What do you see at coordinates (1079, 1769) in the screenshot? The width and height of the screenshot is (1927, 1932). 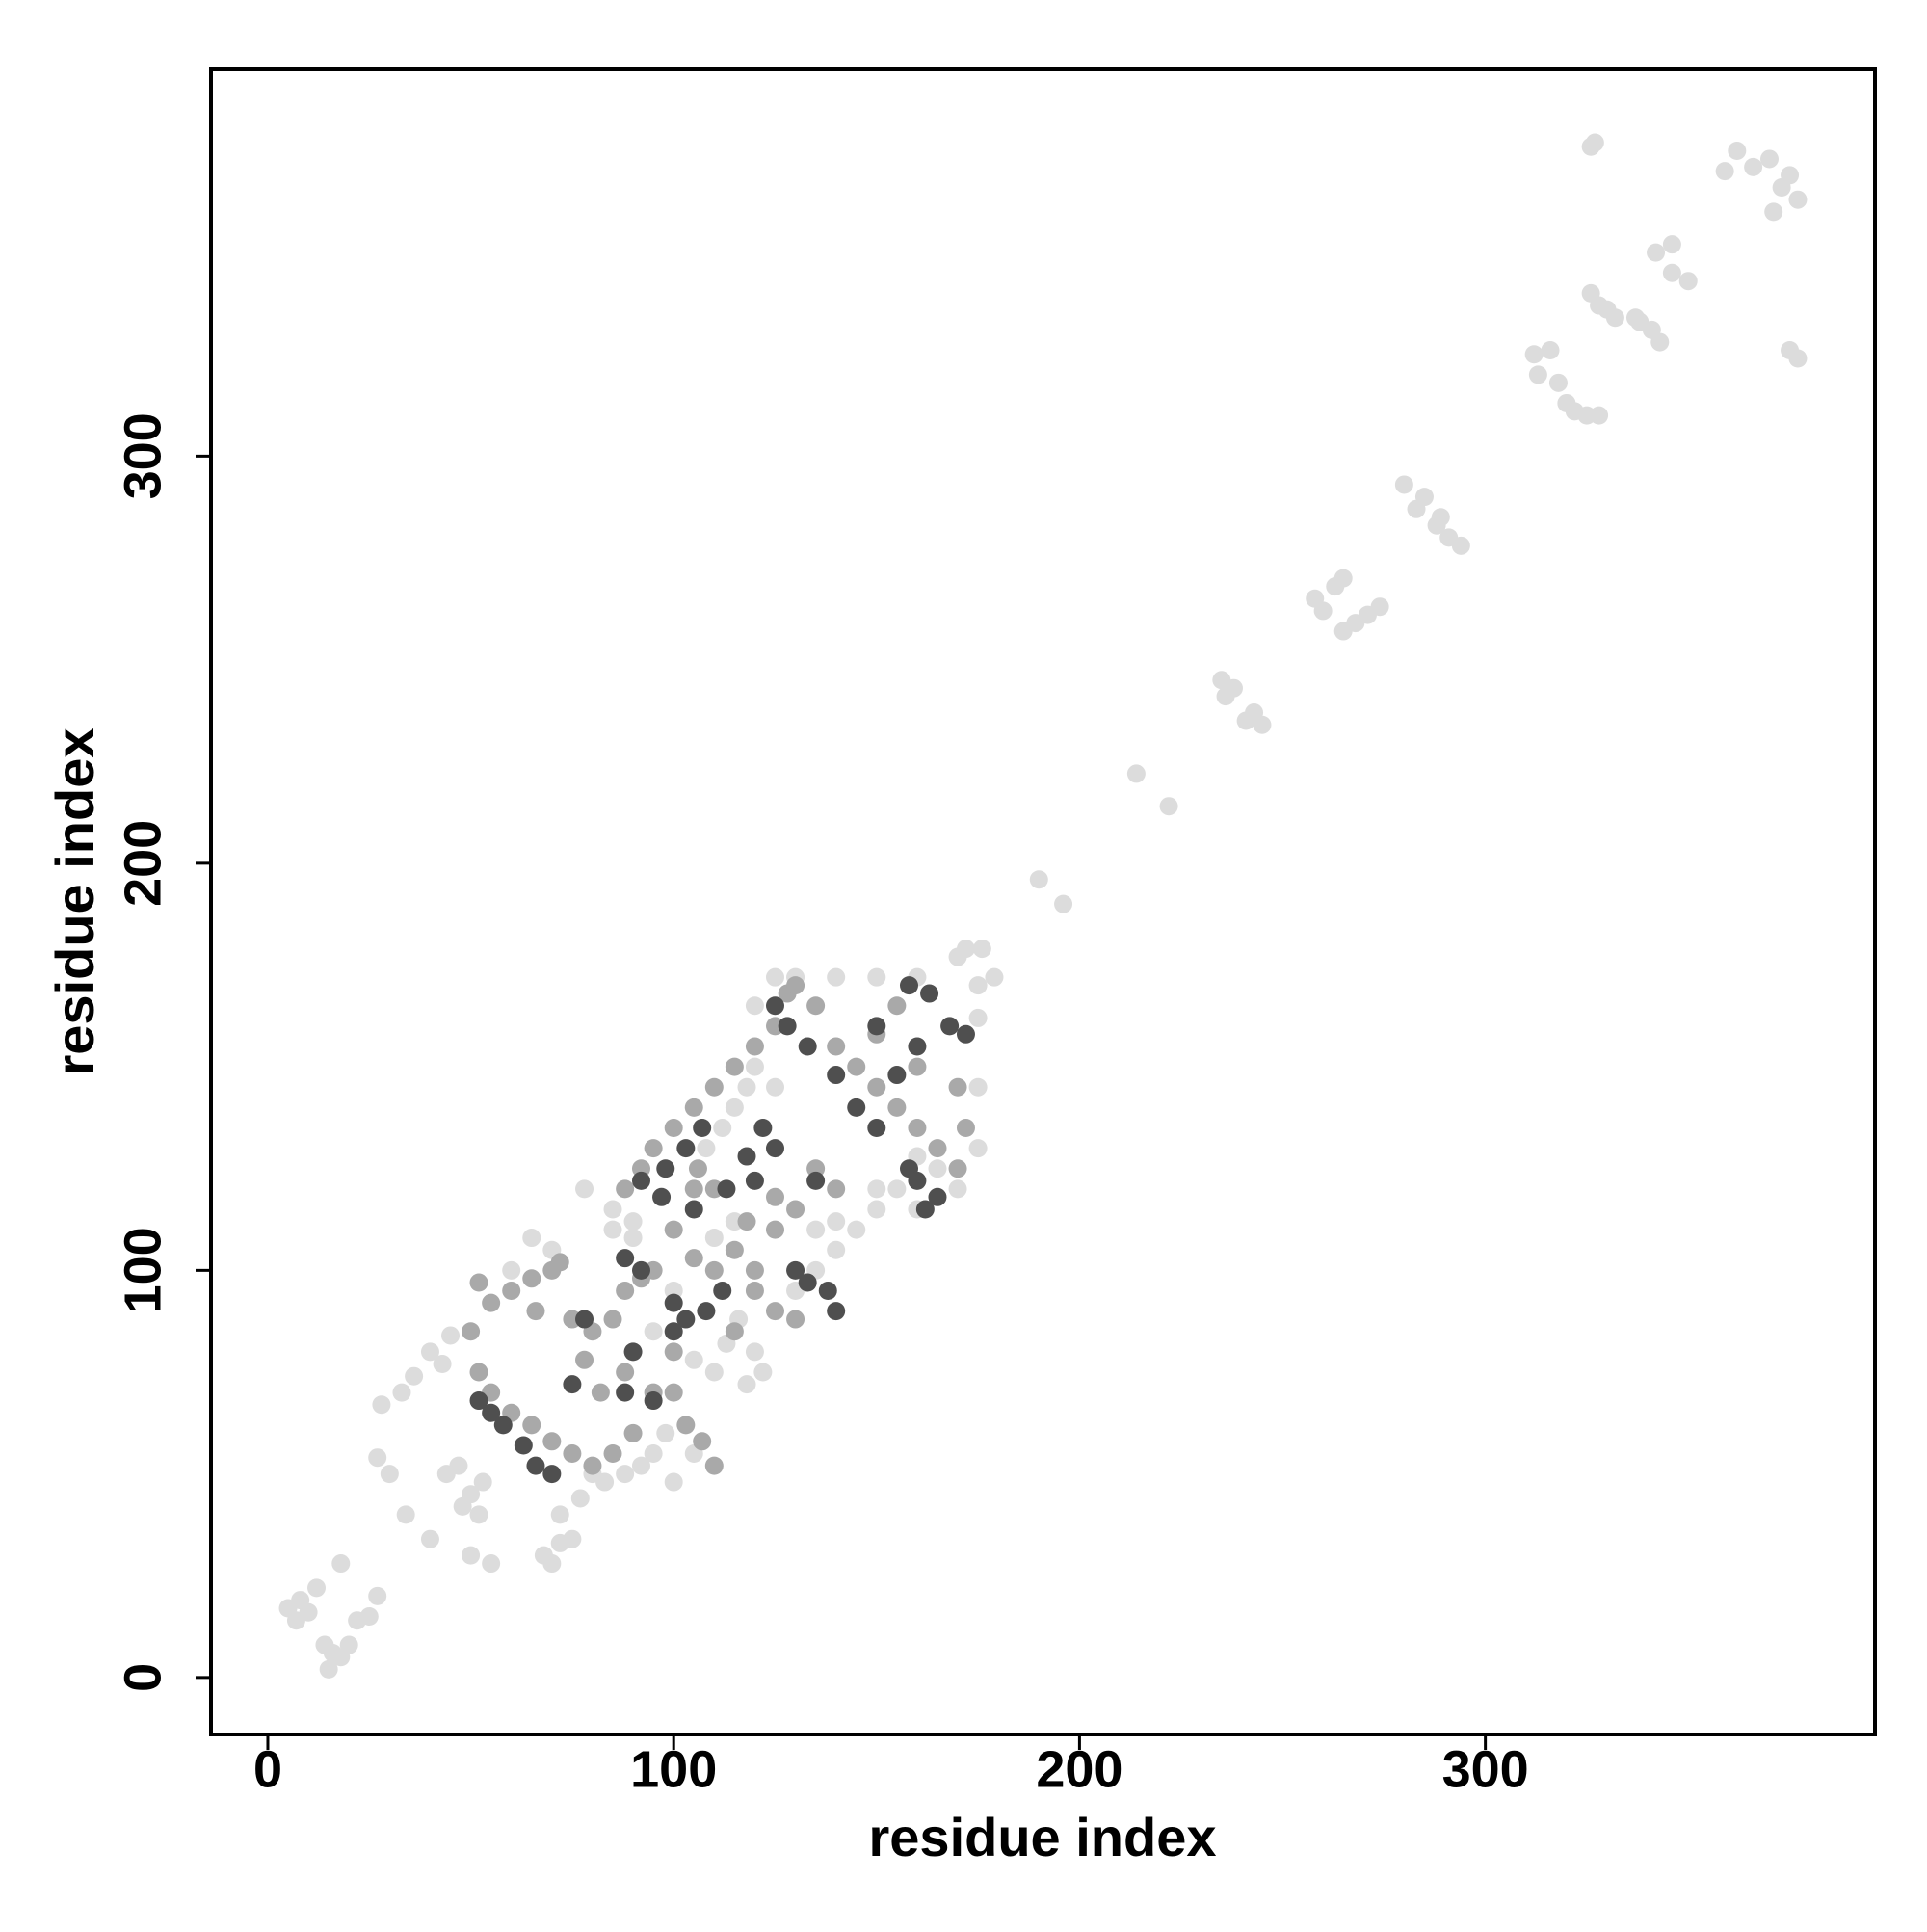 I see `x-tick-label: 200` at bounding box center [1079, 1769].